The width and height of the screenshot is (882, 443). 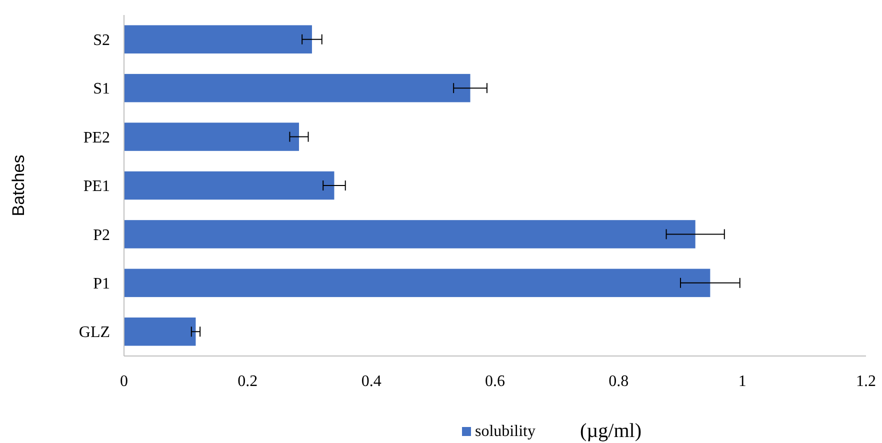 What do you see at coordinates (866, 381) in the screenshot?
I see `x-tick-label: 1.2` at bounding box center [866, 381].